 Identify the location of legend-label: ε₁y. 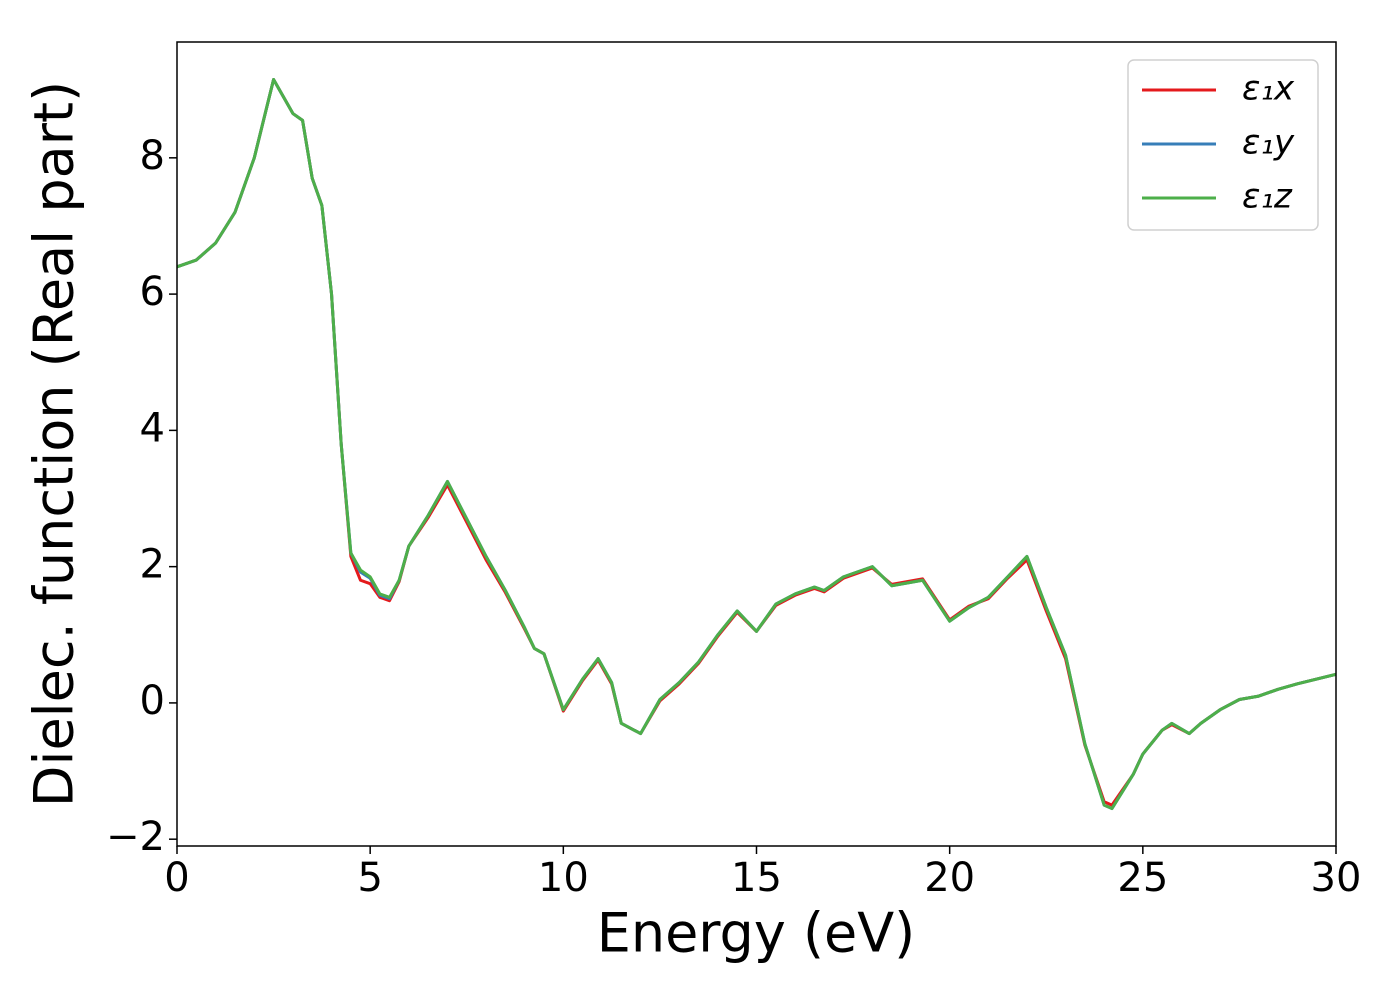
(1268, 143).